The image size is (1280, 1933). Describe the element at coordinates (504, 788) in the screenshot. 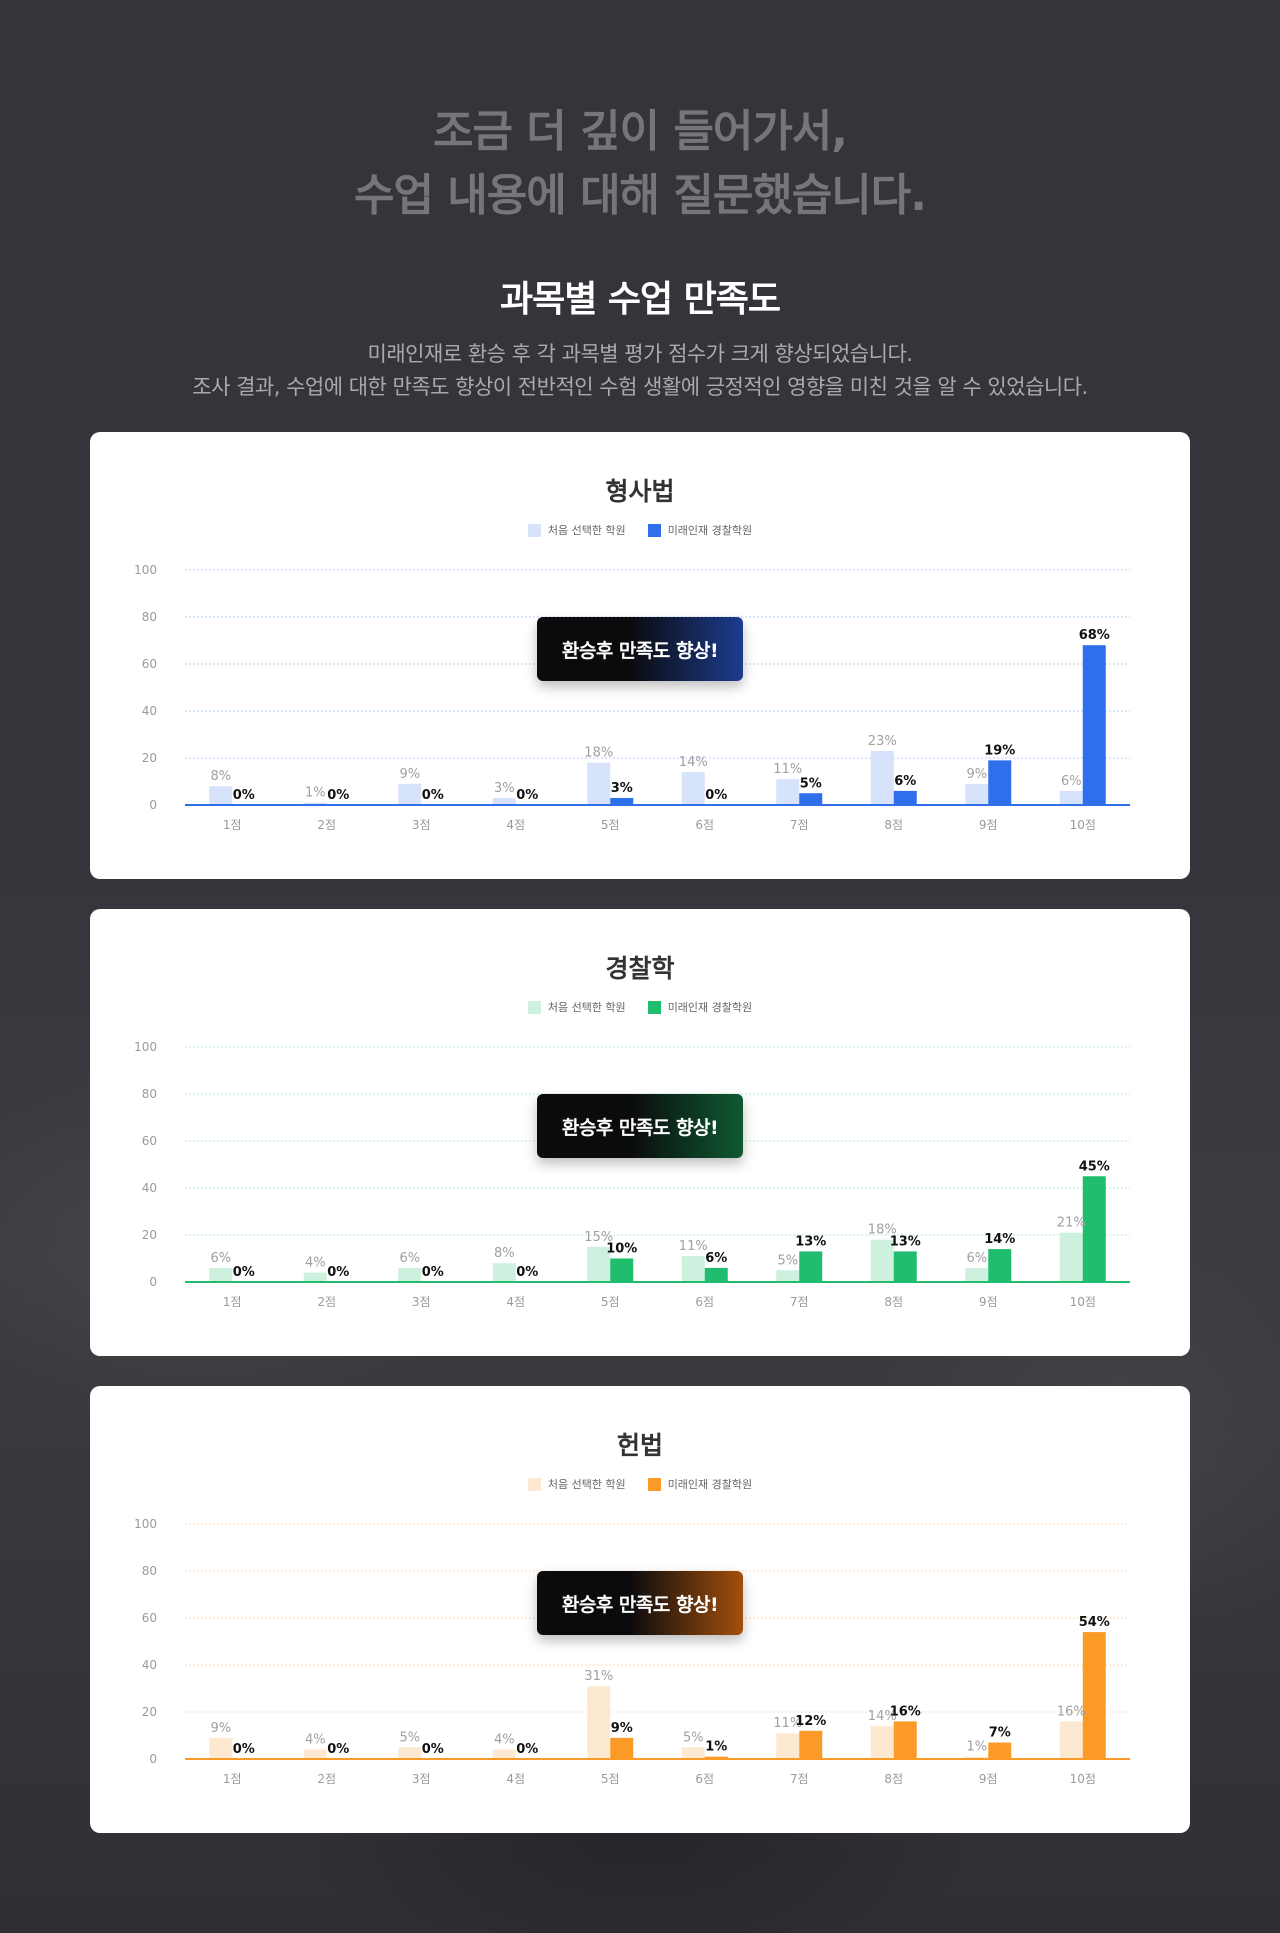

I see `data-label-first-academy: 3%` at that location.